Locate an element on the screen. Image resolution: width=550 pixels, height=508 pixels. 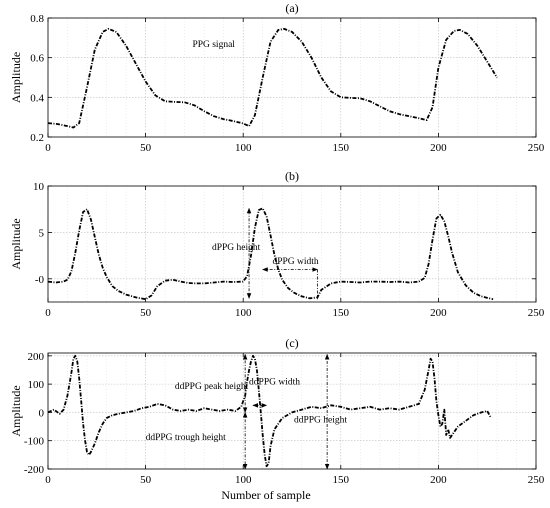
y-tick-label: 100 is located at coordinates (36, 385).